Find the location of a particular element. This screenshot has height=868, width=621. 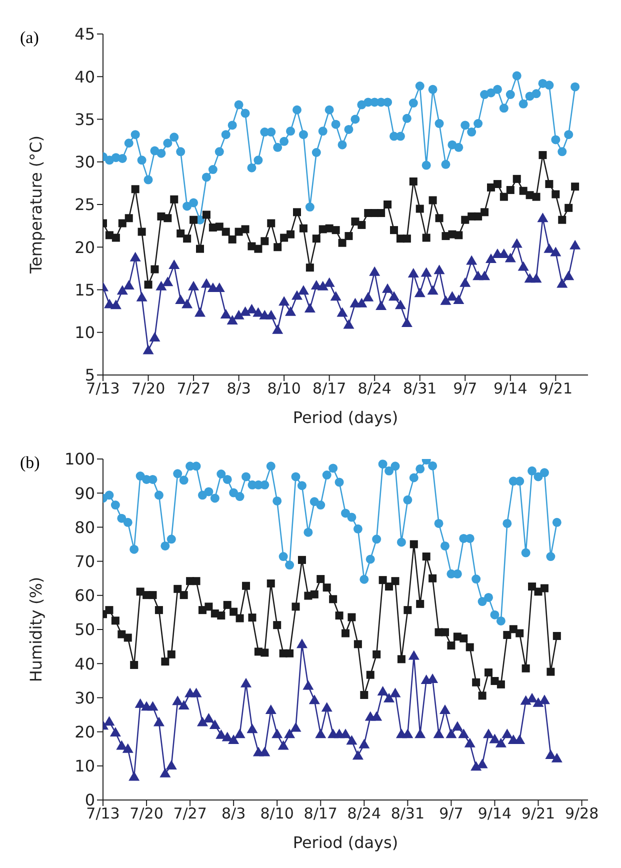

y-axis-title: Temperature (°C) is located at coordinates (36, 205).